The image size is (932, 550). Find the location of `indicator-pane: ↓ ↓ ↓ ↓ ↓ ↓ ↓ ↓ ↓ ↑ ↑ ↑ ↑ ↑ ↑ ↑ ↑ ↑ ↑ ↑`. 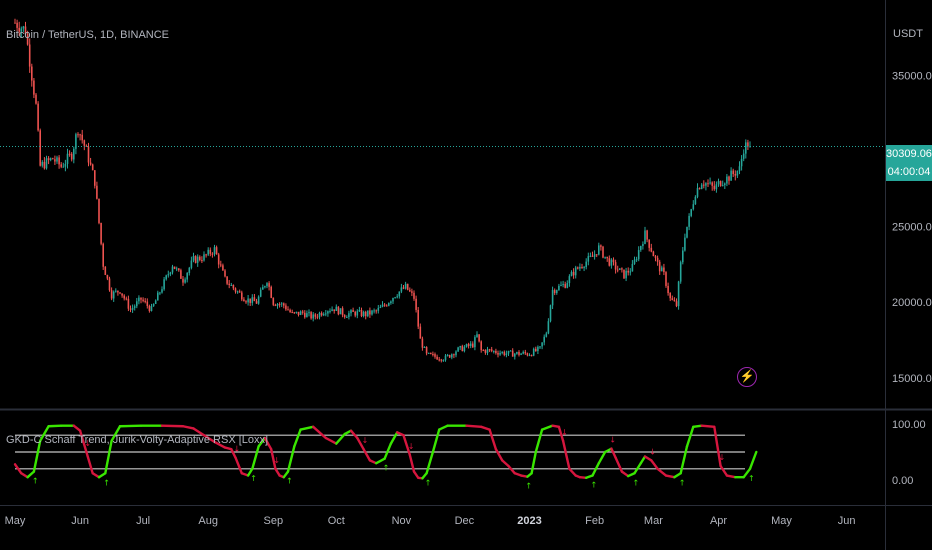

indicator-pane: ↓ ↓ ↓ ↓ ↓ ↓ ↓ ↓ ↓ ↑ ↑ ↑ ↑ ↑ ↑ ↑ ↑ ↑ ↑ ↑ is located at coordinates (385, 457).